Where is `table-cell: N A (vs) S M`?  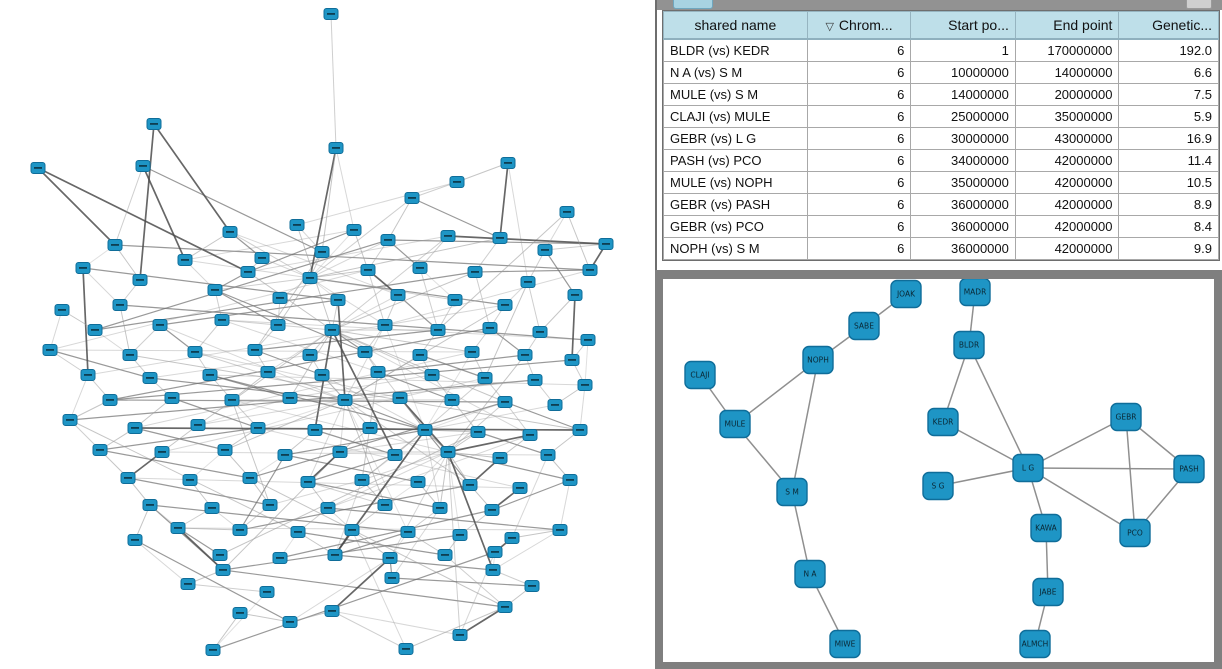
table-cell: N A (vs) S M is located at coordinates (735, 72).